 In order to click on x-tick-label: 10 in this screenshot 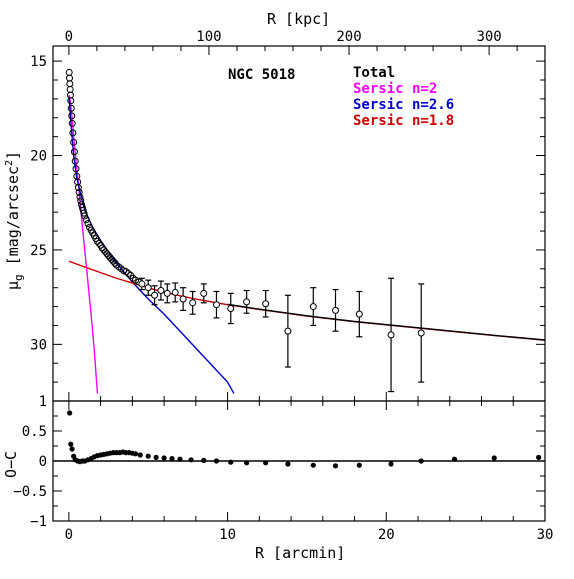, I will do `click(227, 535)`.